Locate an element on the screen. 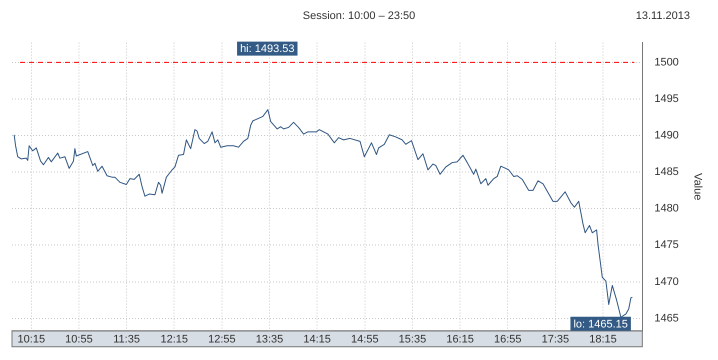  annotation: hi: 1493.53 is located at coordinates (267, 49).